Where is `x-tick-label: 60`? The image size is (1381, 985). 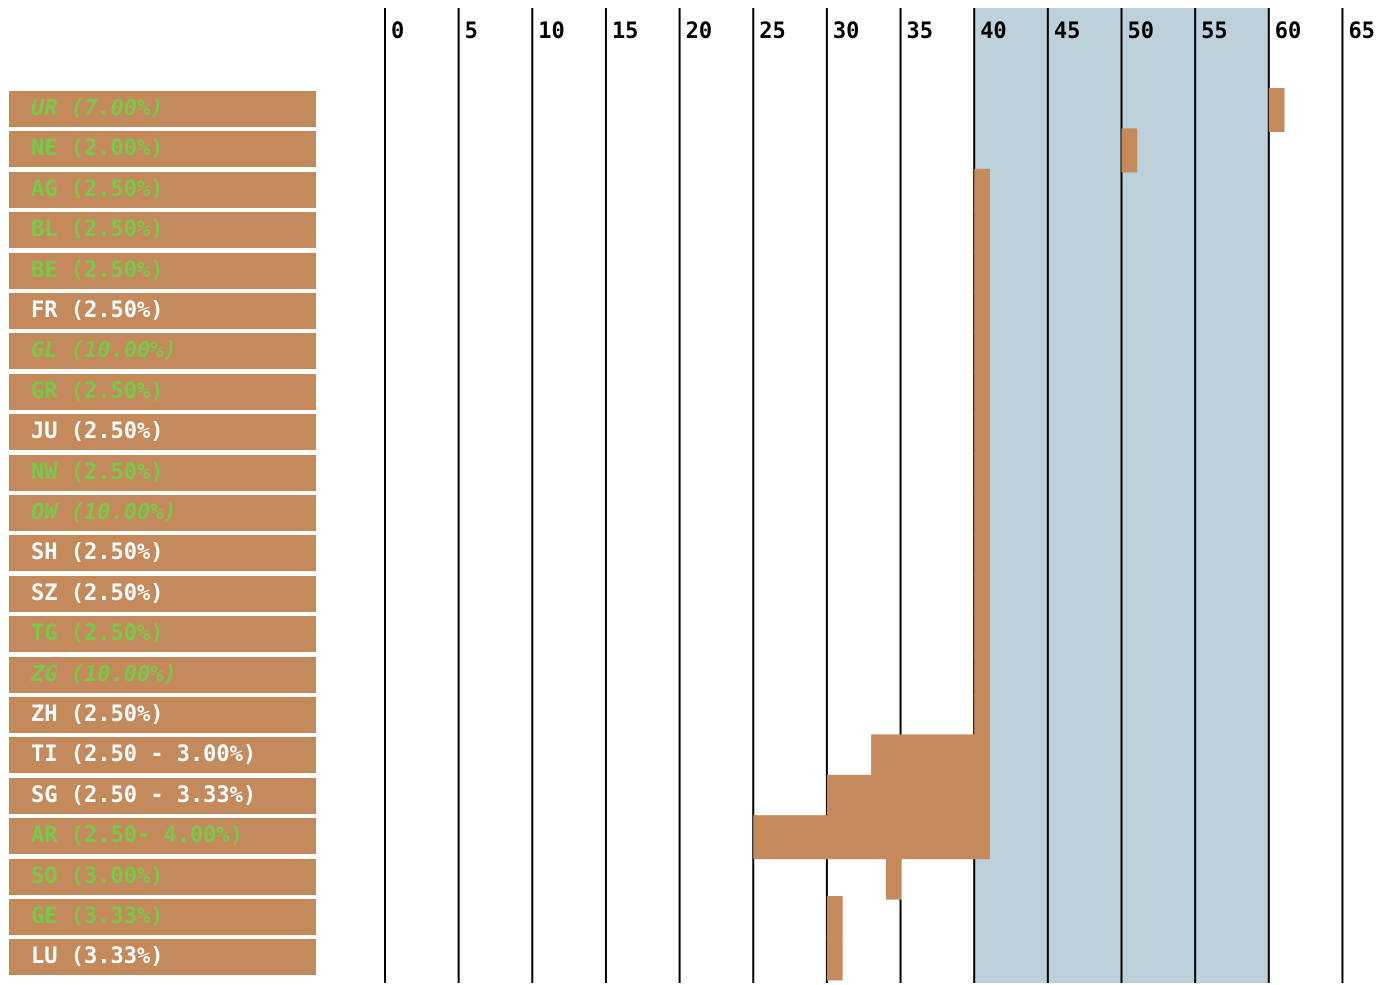
x-tick-label: 60 is located at coordinates (1288, 31).